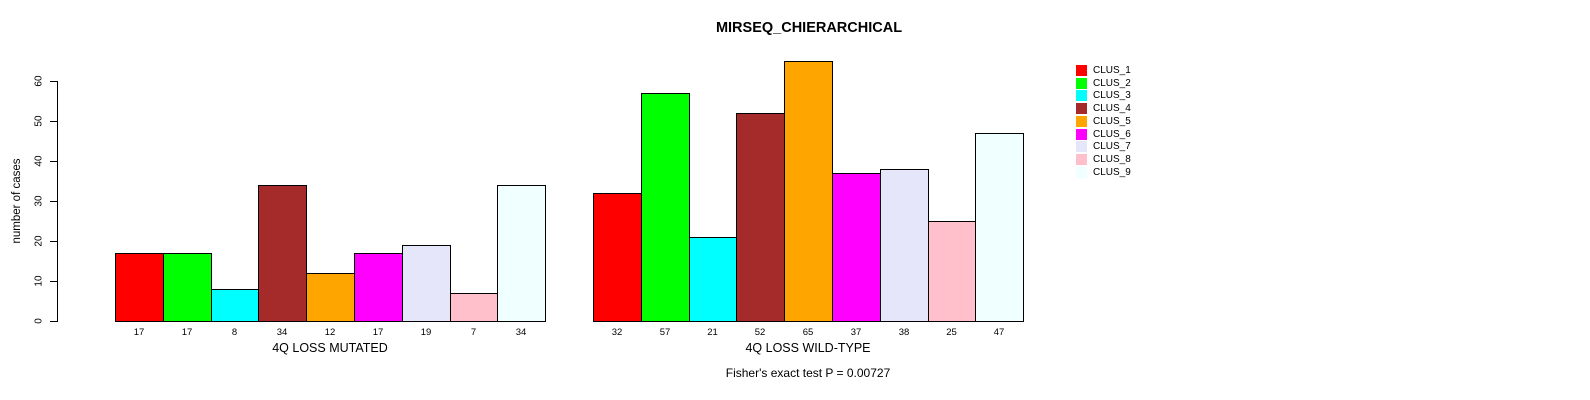 This screenshot has height=400, width=1590. What do you see at coordinates (39, 121) in the screenshot?
I see `y-tick-label: 50` at bounding box center [39, 121].